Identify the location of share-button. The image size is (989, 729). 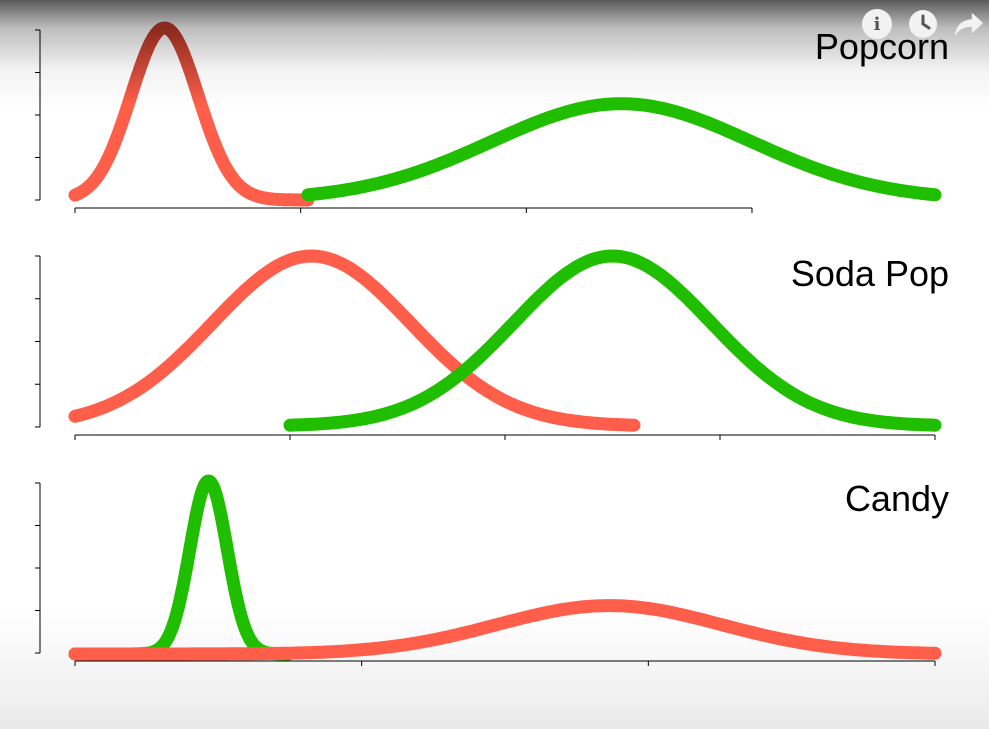
(969, 24).